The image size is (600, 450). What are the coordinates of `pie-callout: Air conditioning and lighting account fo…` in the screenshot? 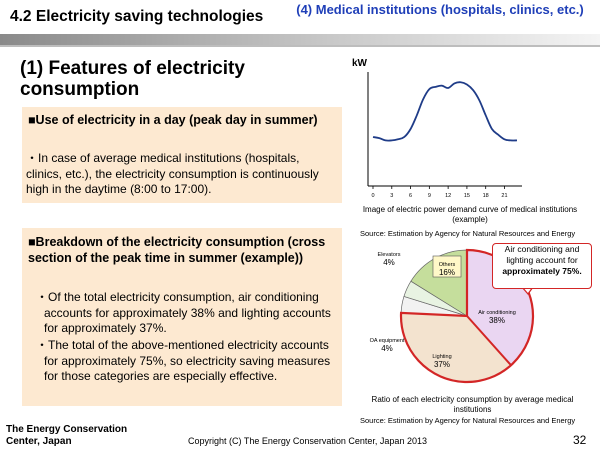 It's located at (542, 266).